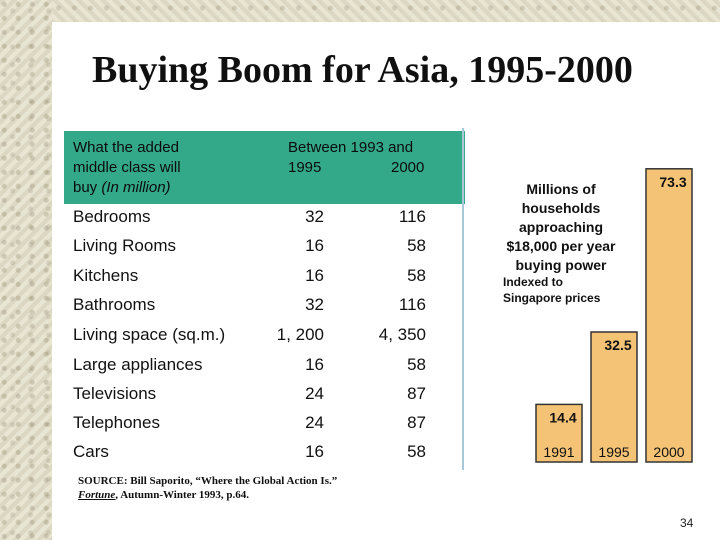 The height and width of the screenshot is (540, 720). I want to click on bar-category-label: 2000, so click(668, 452).